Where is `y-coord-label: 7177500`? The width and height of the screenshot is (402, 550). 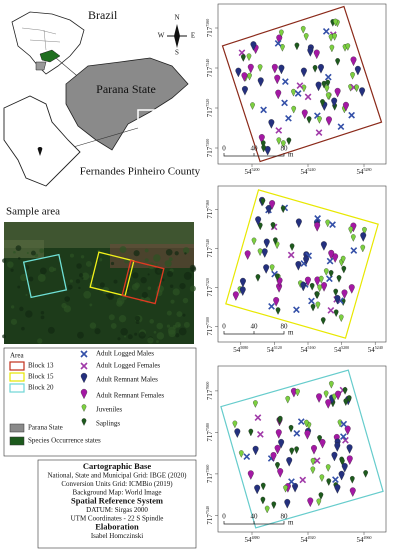
y-coord-label: 7177500 is located at coordinates (209, 148).